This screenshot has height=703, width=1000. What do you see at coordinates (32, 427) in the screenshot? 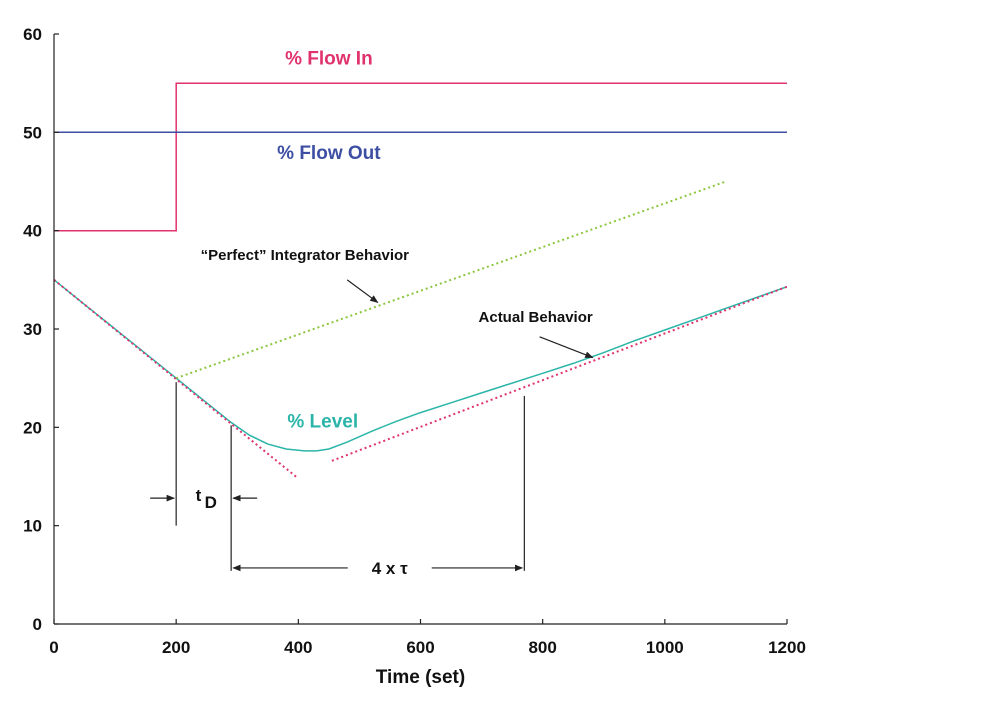
I see `y-tick-label: 20` at bounding box center [32, 427].